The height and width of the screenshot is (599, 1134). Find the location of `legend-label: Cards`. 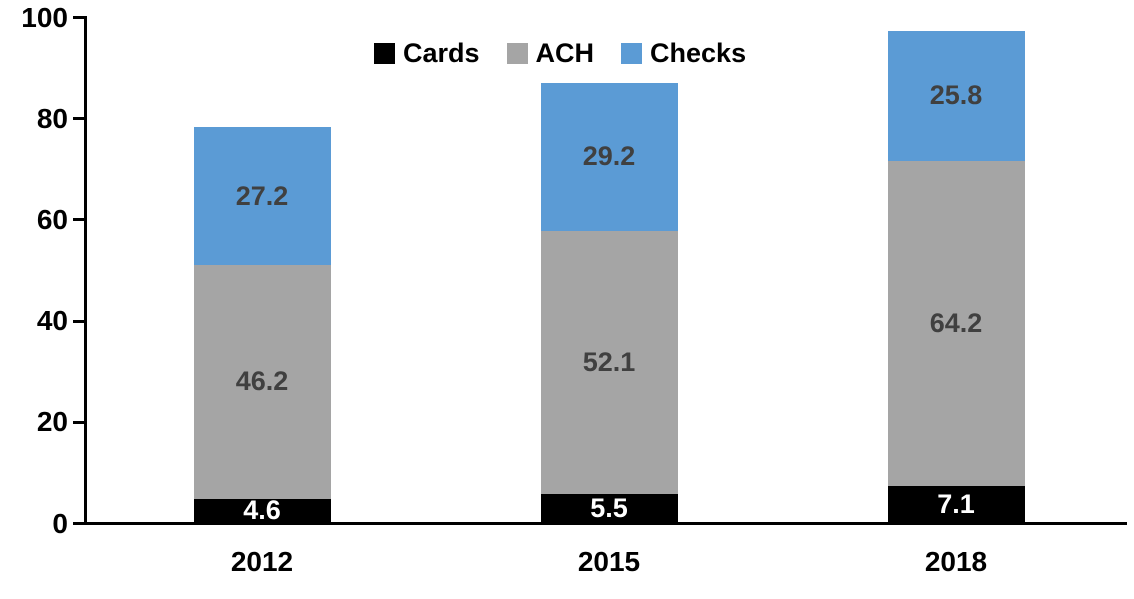

legend-label: Cards is located at coordinates (441, 53).